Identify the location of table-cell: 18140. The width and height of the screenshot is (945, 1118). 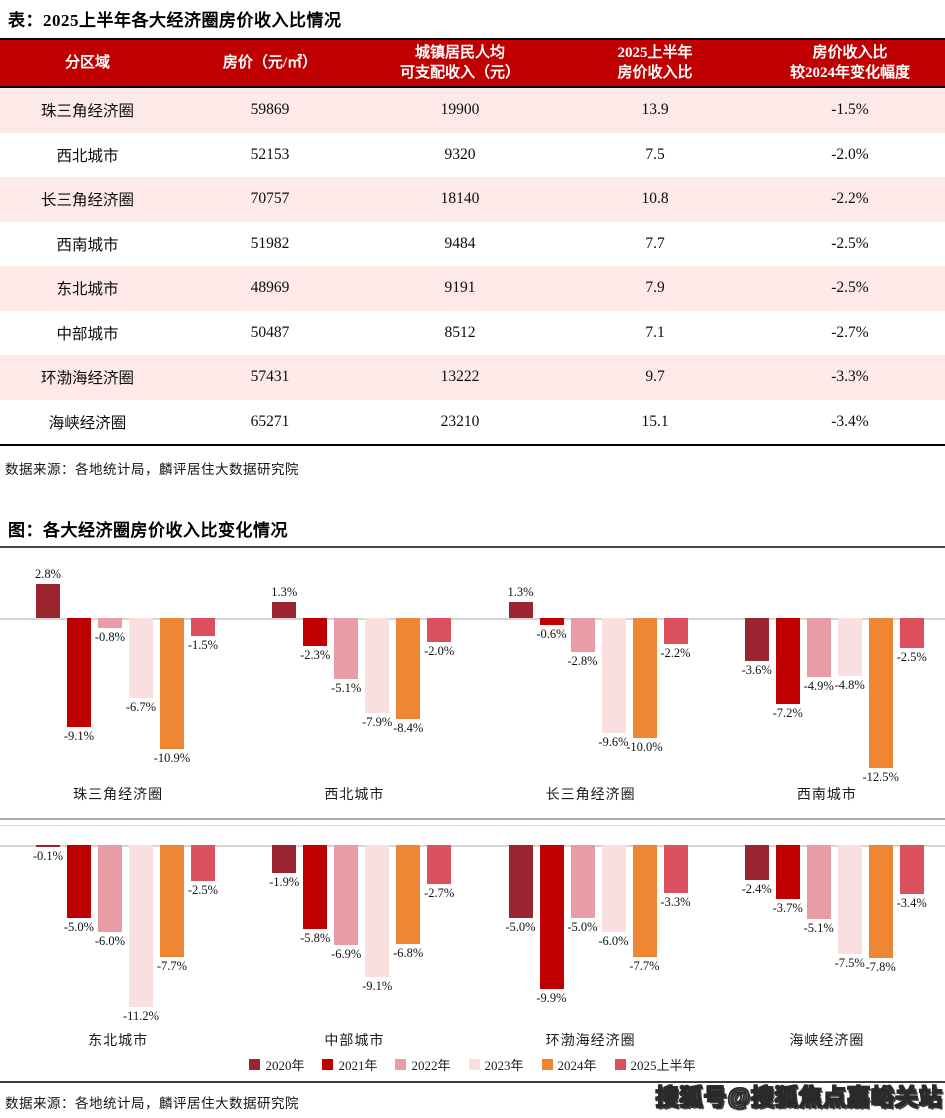
(460, 199).